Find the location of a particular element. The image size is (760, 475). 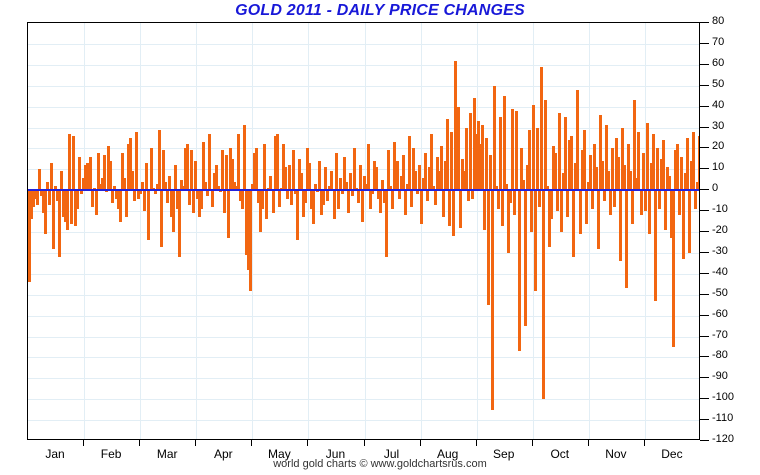

y-axis-label: -100 is located at coordinates (723, 397).